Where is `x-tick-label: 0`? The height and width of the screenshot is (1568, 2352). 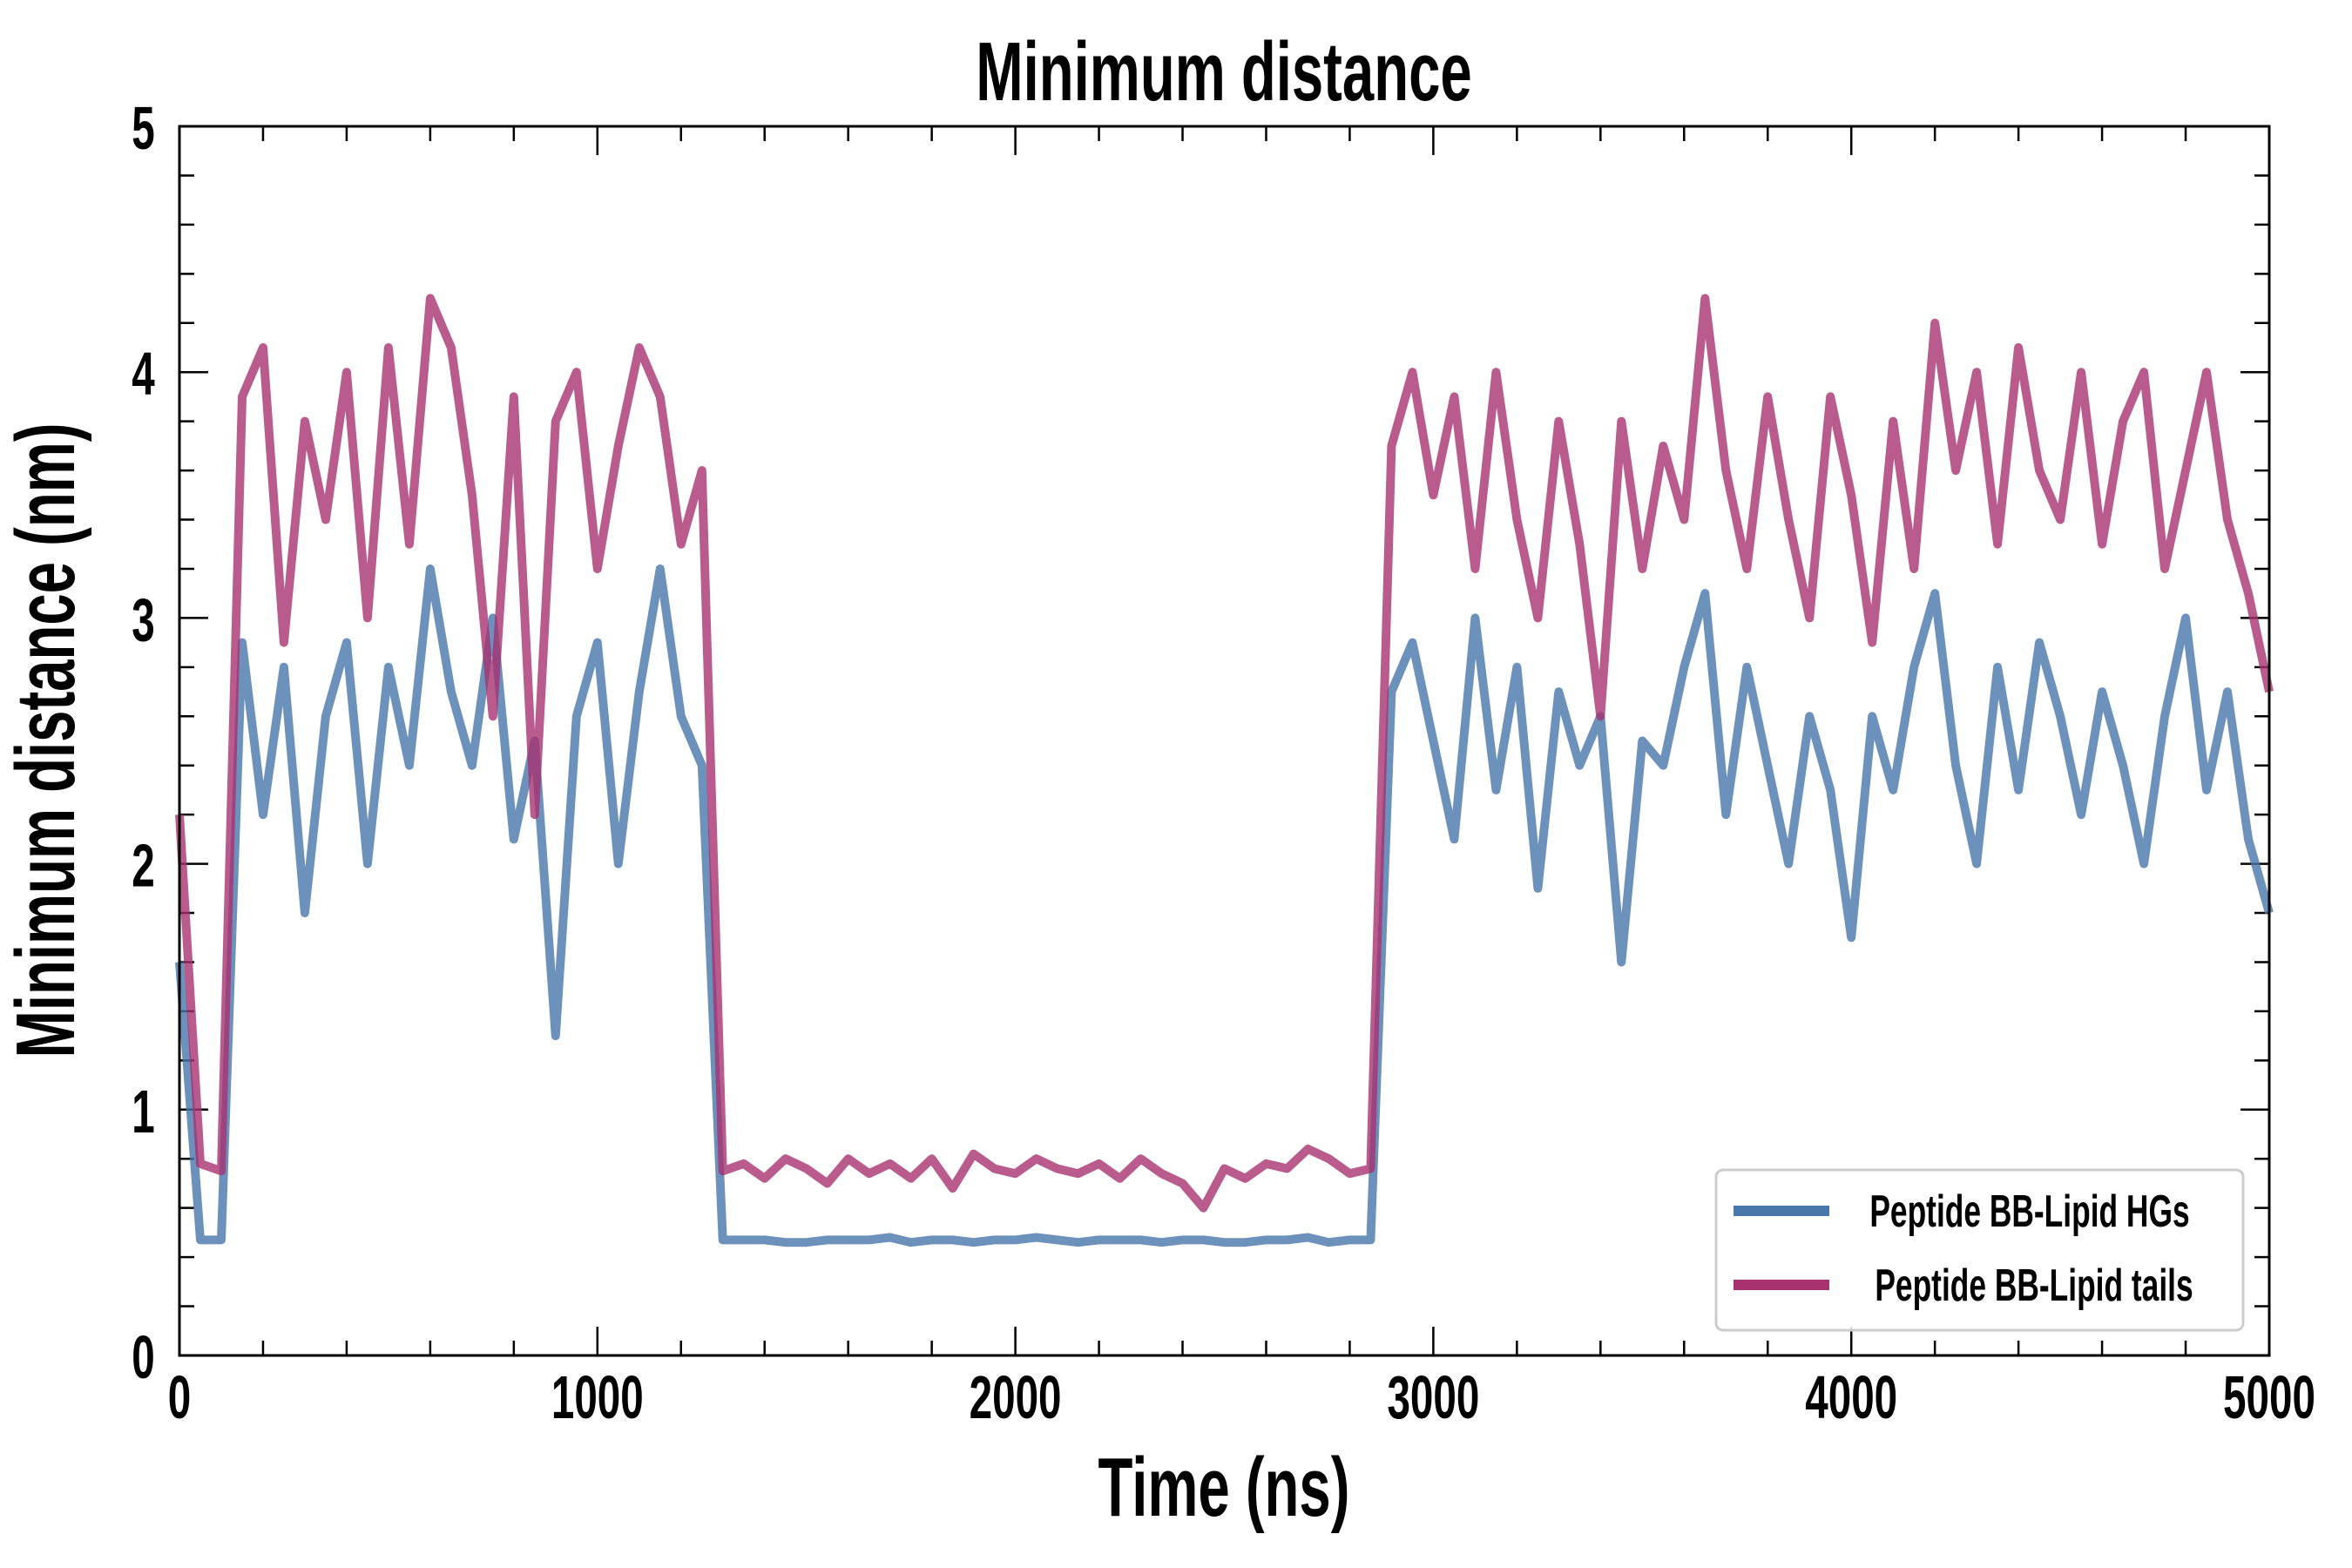
x-tick-label: 0 is located at coordinates (179, 1397).